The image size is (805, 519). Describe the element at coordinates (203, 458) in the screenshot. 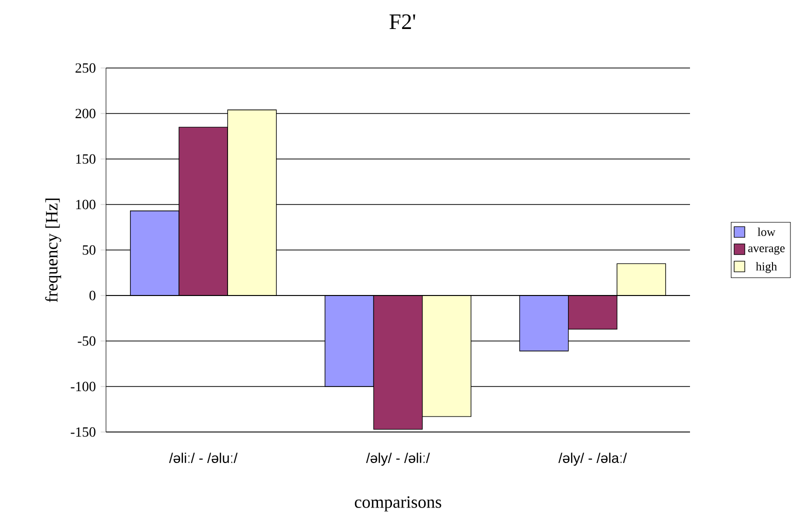

I see `x-tick-label: /əliː/ - /əluː/` at that location.